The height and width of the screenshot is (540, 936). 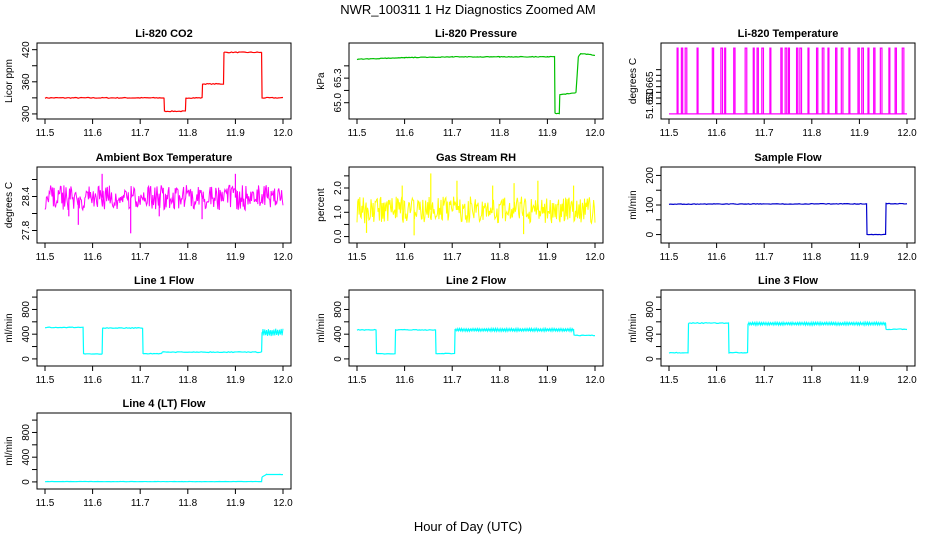 I want to click on panel-title: Line 2 Flow, so click(x=476, y=281).